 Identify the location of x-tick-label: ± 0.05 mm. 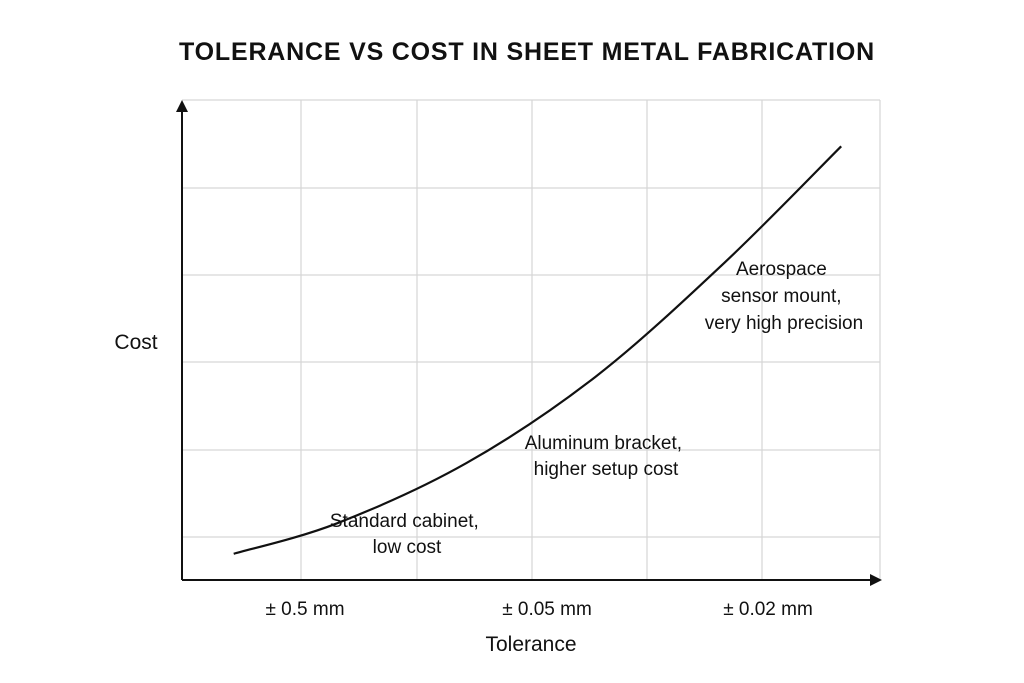
(547, 609).